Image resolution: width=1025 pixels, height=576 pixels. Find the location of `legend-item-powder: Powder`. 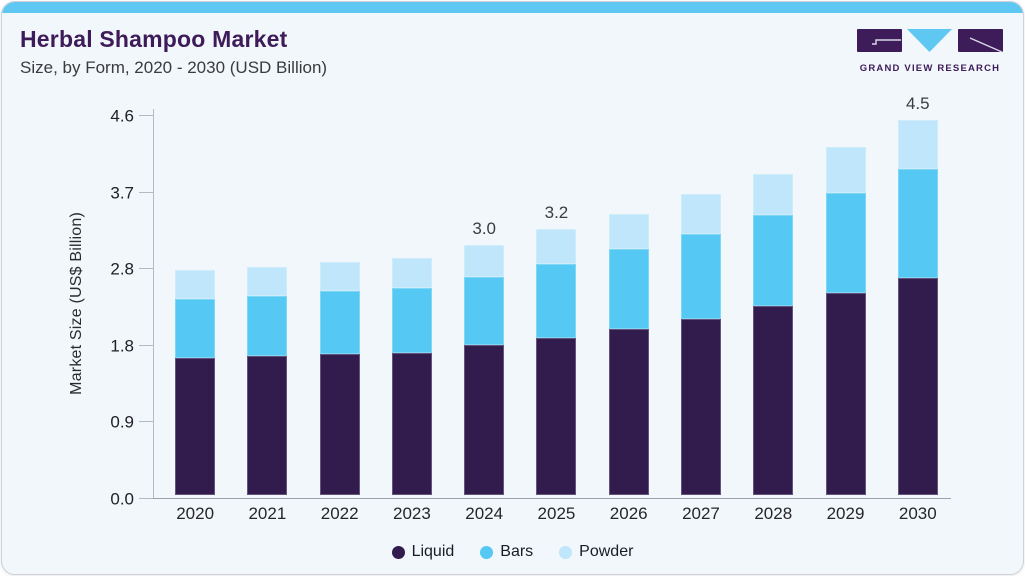

legend-item-powder: Powder is located at coordinates (596, 552).